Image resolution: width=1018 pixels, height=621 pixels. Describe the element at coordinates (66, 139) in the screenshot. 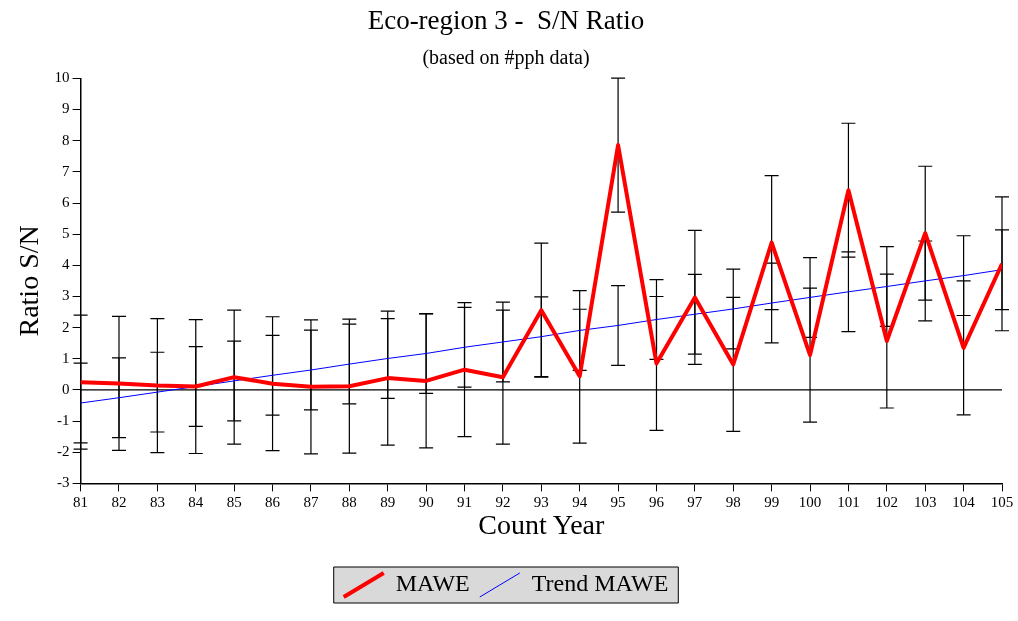

I see `y-tick-label: 8` at that location.